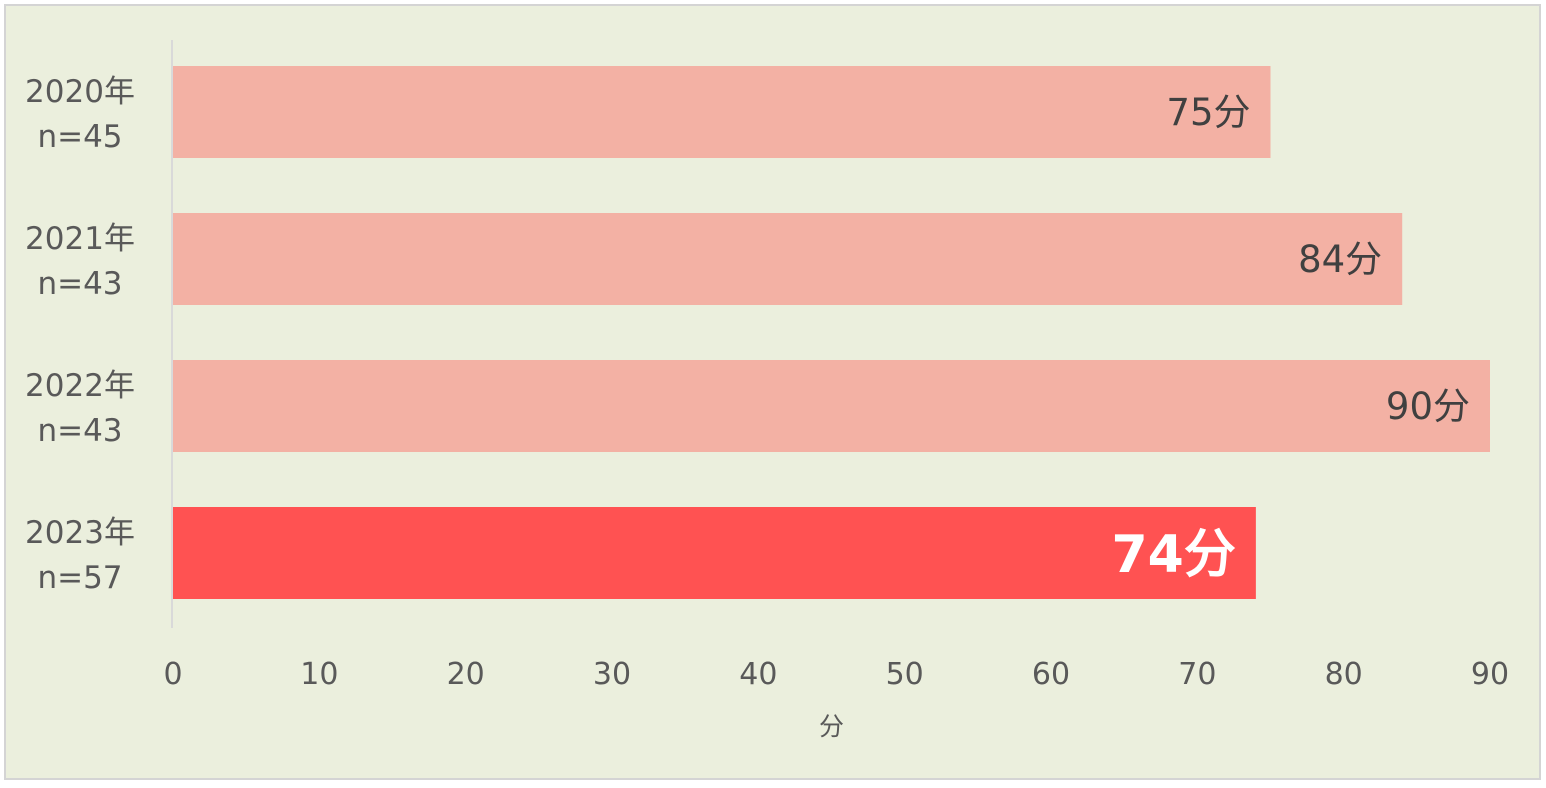 The width and height of the screenshot is (1546, 788). I want to click on category-n-label-0: n=45, so click(79, 137).